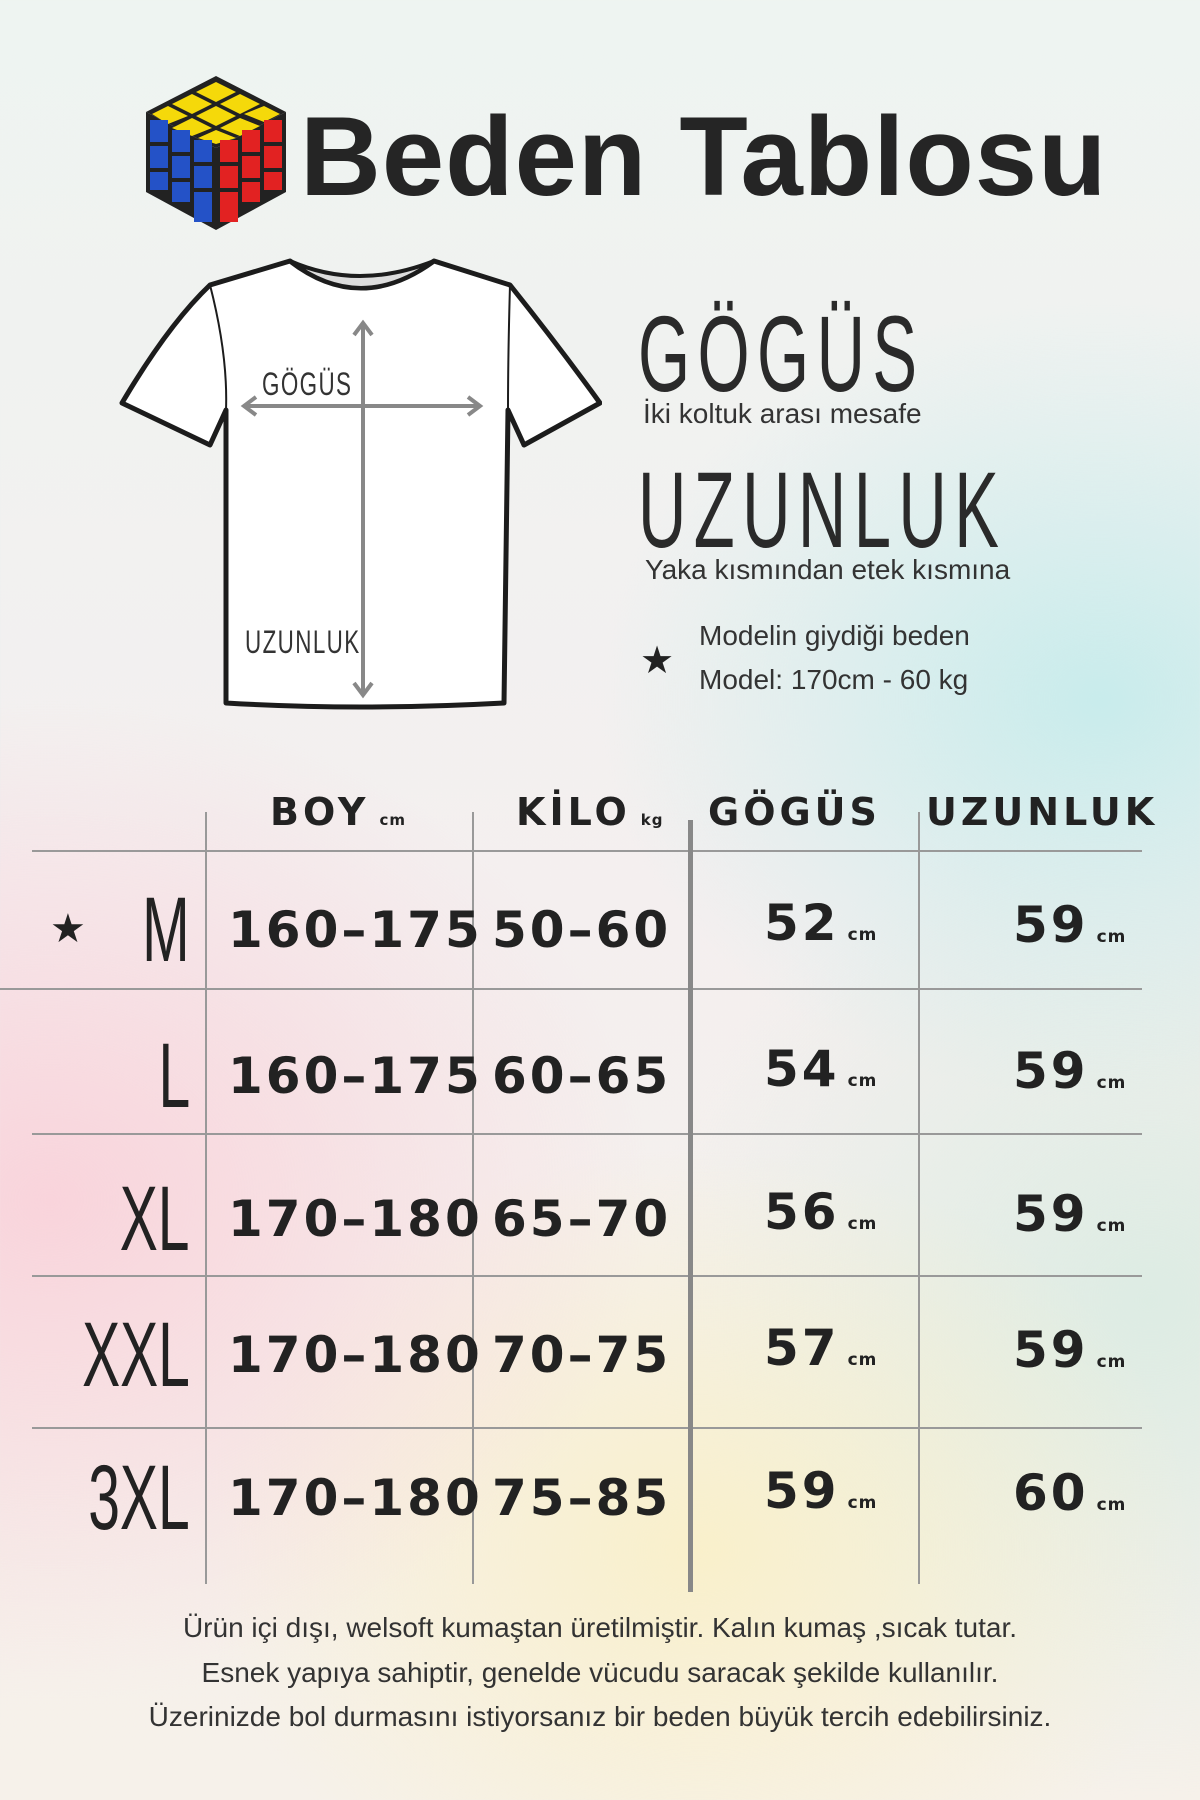  I want to click on header-kilo: KİLO kg, so click(590, 812).